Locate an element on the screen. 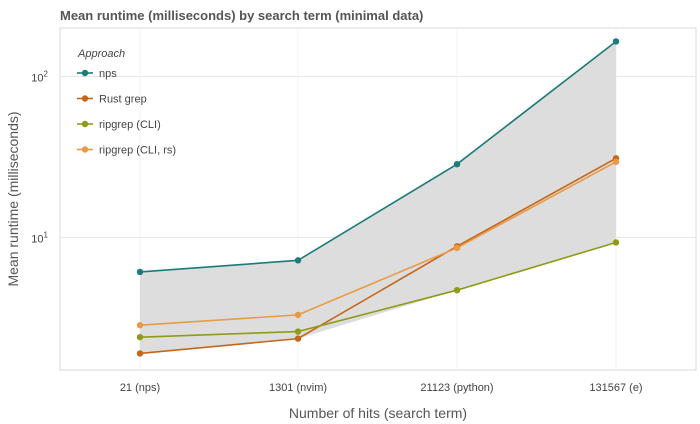  x-tick-label-2: 21123 (python) is located at coordinates (456, 388).